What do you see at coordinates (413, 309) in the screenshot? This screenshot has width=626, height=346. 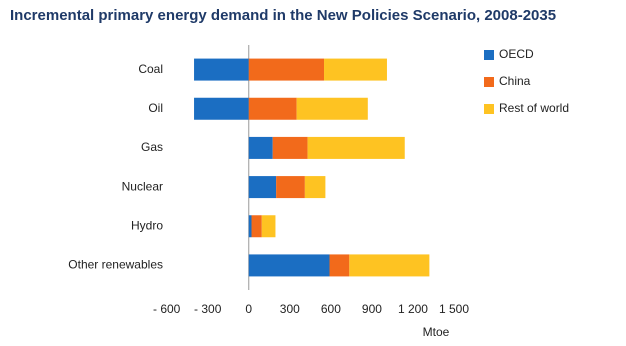 I see `x-tick-label: 1 200` at bounding box center [413, 309].